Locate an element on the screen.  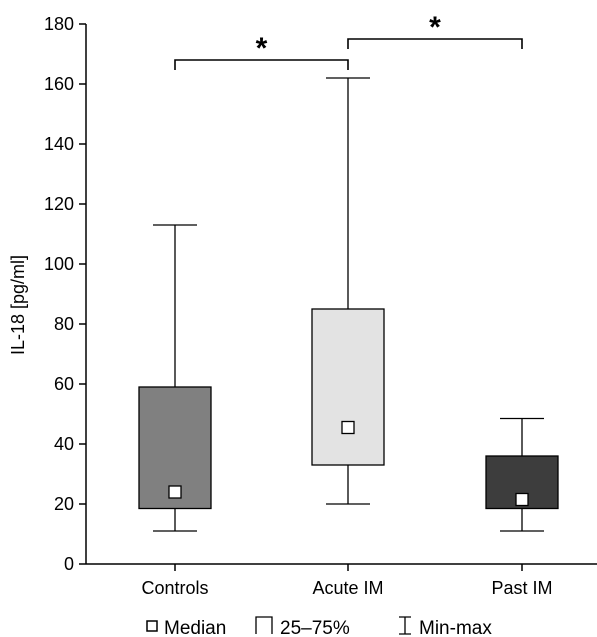
legend-whisker-marker is located at coordinates (405, 625).